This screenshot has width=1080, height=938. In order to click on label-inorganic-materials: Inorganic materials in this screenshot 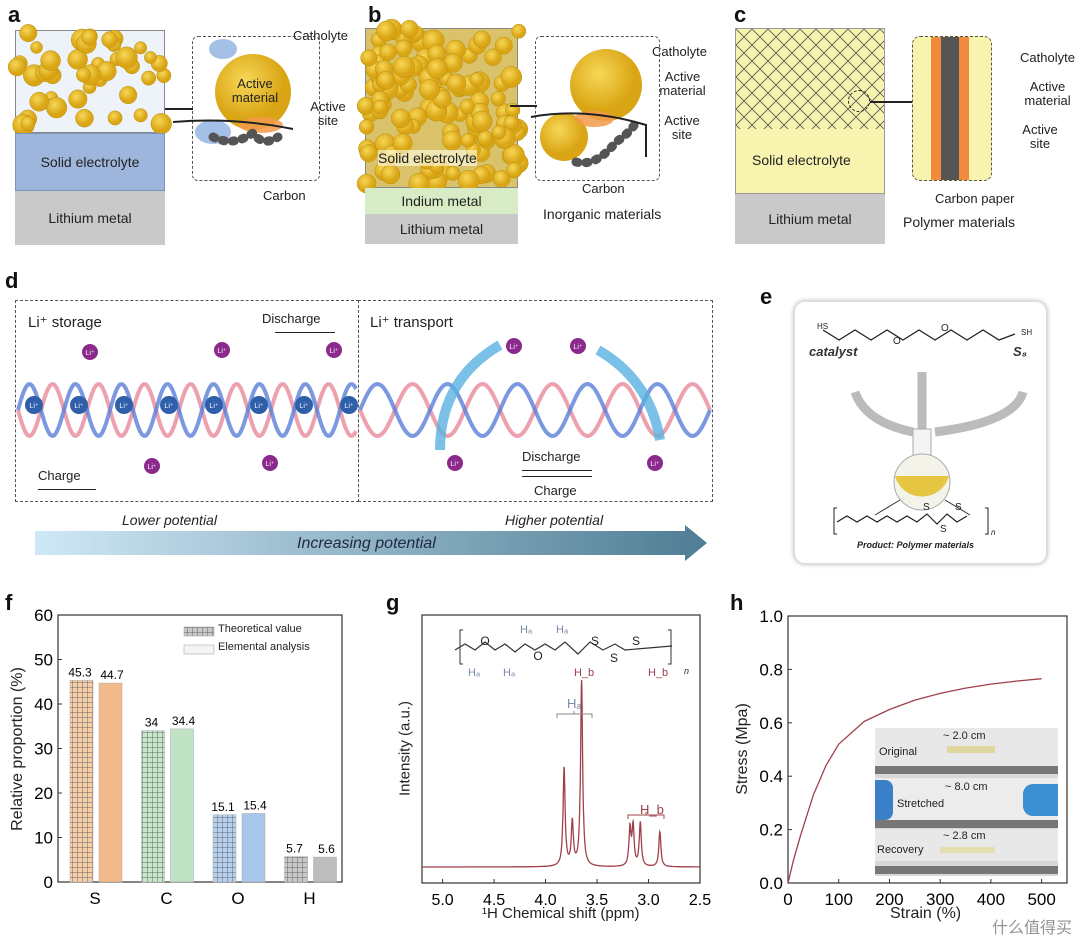, I will do `click(602, 214)`.